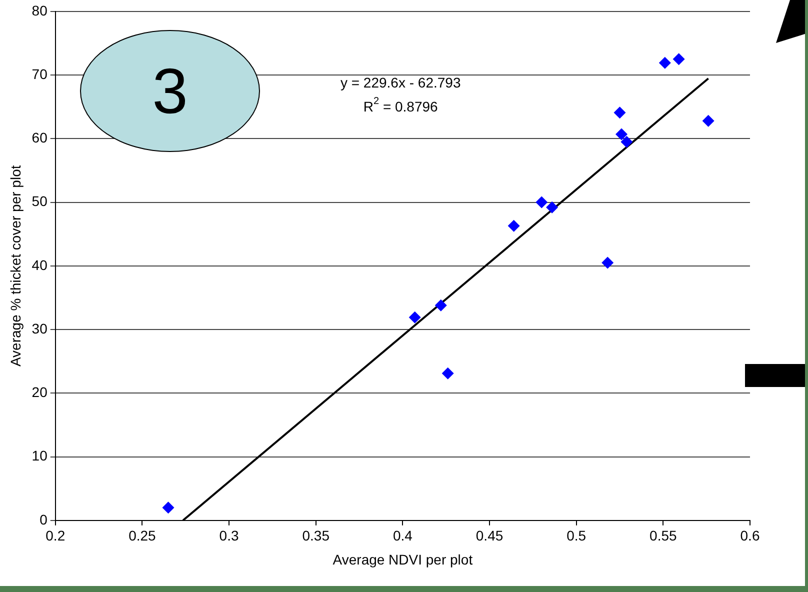 This screenshot has height=592, width=808. What do you see at coordinates (170, 91) in the screenshot?
I see `ellipse-badge: 3` at bounding box center [170, 91].